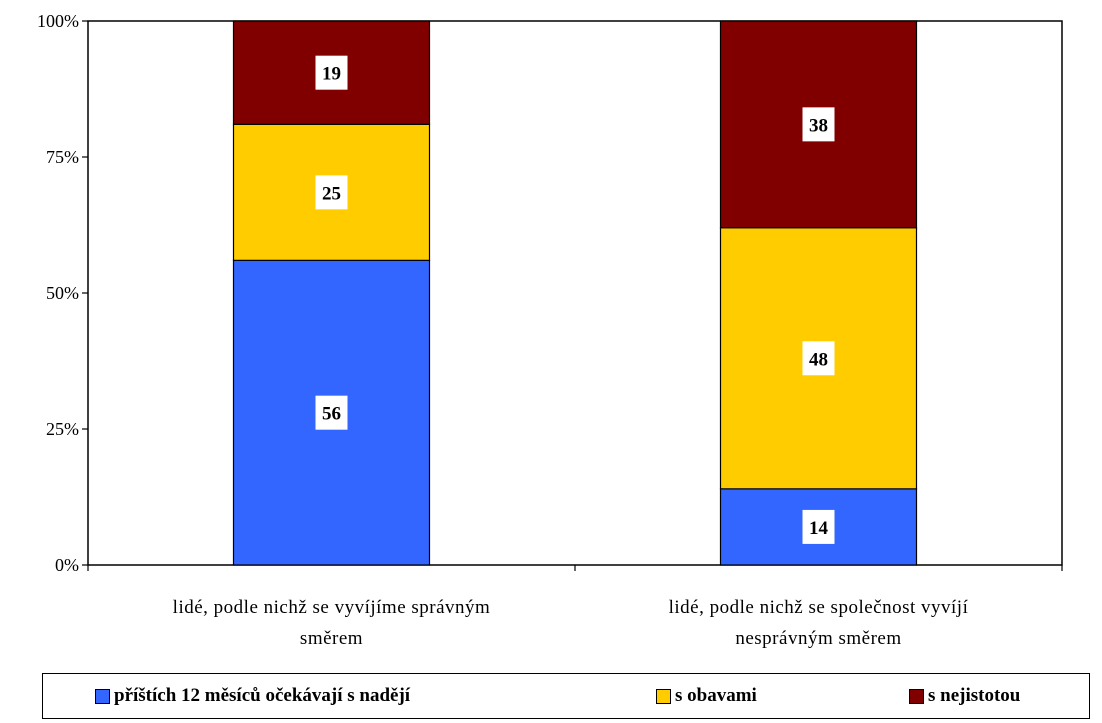 This screenshot has width=1102, height=723. I want to click on data-label: 38, so click(818, 125).